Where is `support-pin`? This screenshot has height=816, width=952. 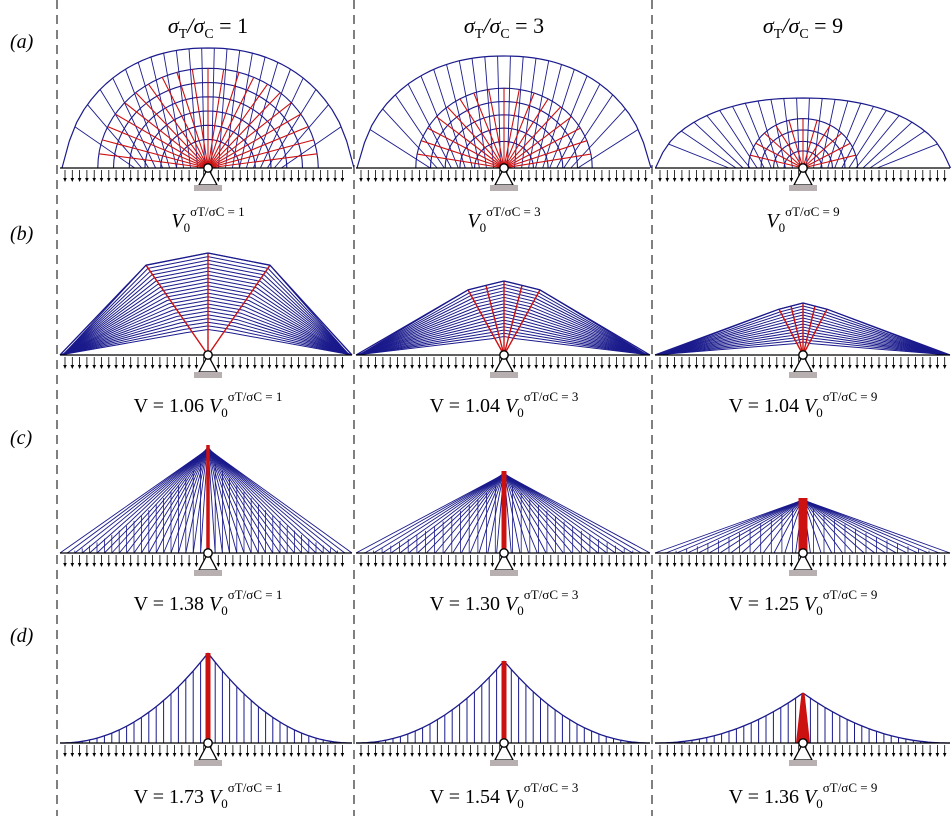 support-pin is located at coordinates (504, 553).